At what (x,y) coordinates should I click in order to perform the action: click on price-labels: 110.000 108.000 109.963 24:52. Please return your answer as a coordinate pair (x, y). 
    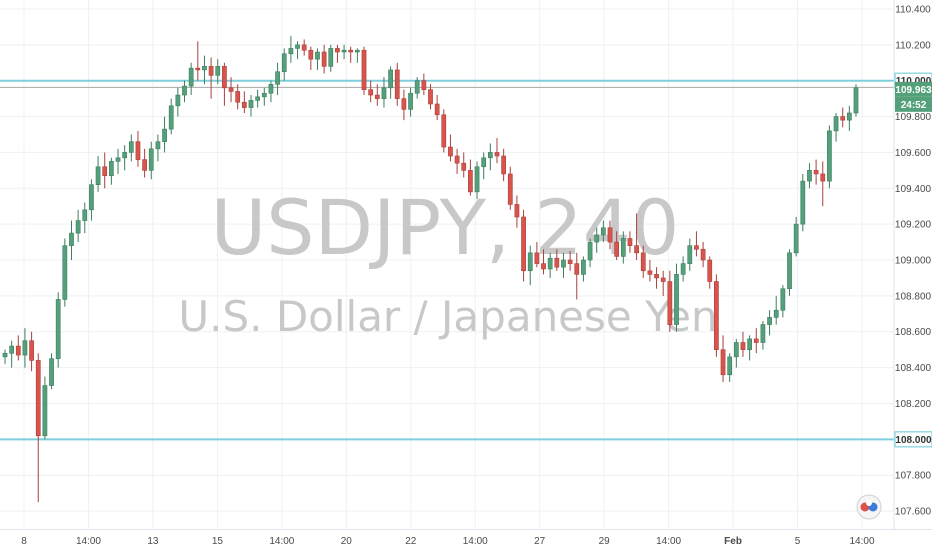
    Looking at the image, I should click on (913, 260).